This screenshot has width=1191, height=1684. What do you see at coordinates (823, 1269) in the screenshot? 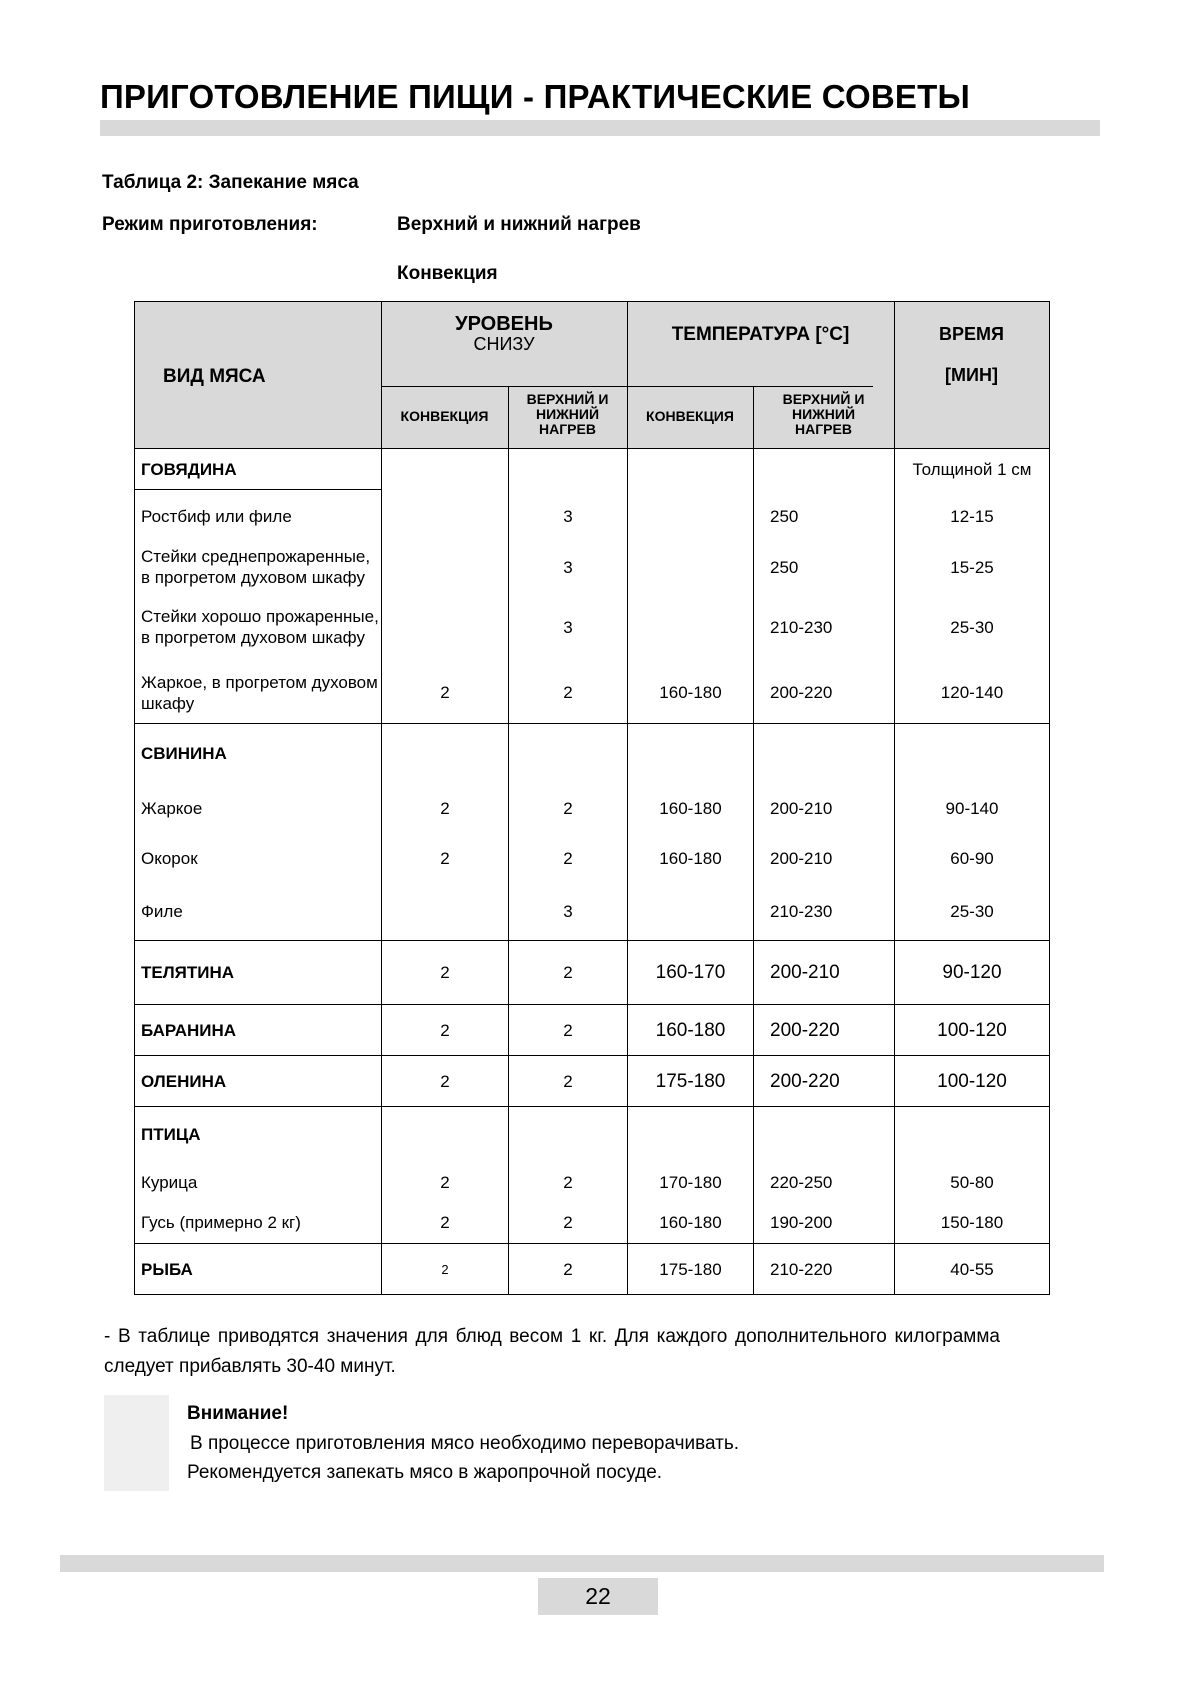
I see `temp-top-bottom-cell: 210-220` at bounding box center [823, 1269].